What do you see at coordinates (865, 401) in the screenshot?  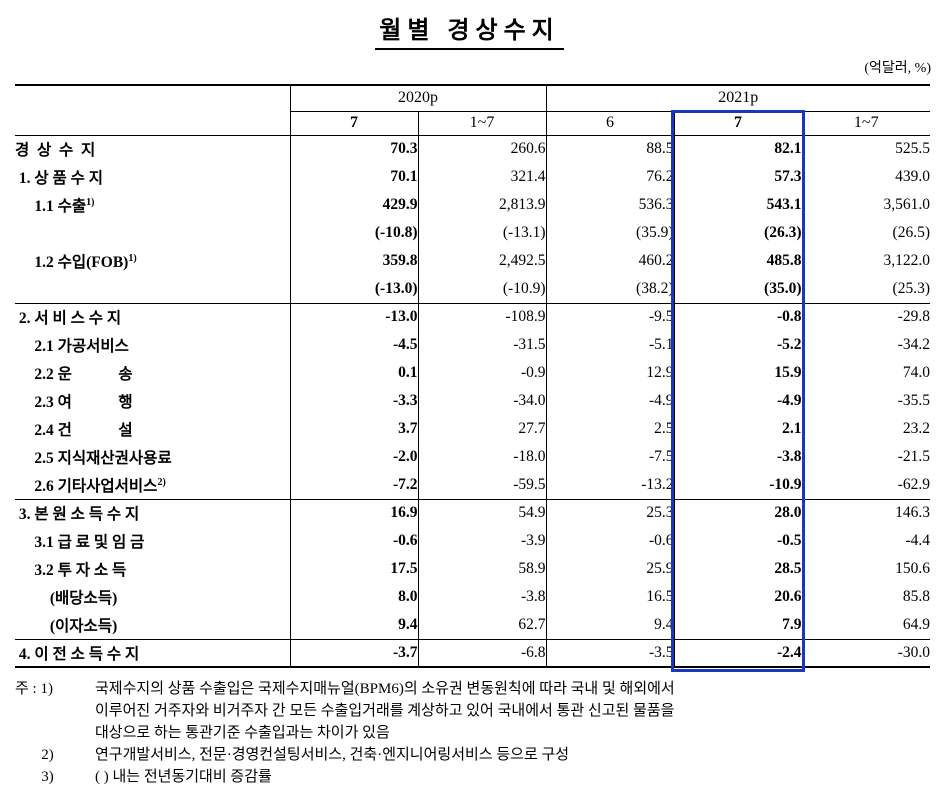 I see `value-cell: -35.5` at bounding box center [865, 401].